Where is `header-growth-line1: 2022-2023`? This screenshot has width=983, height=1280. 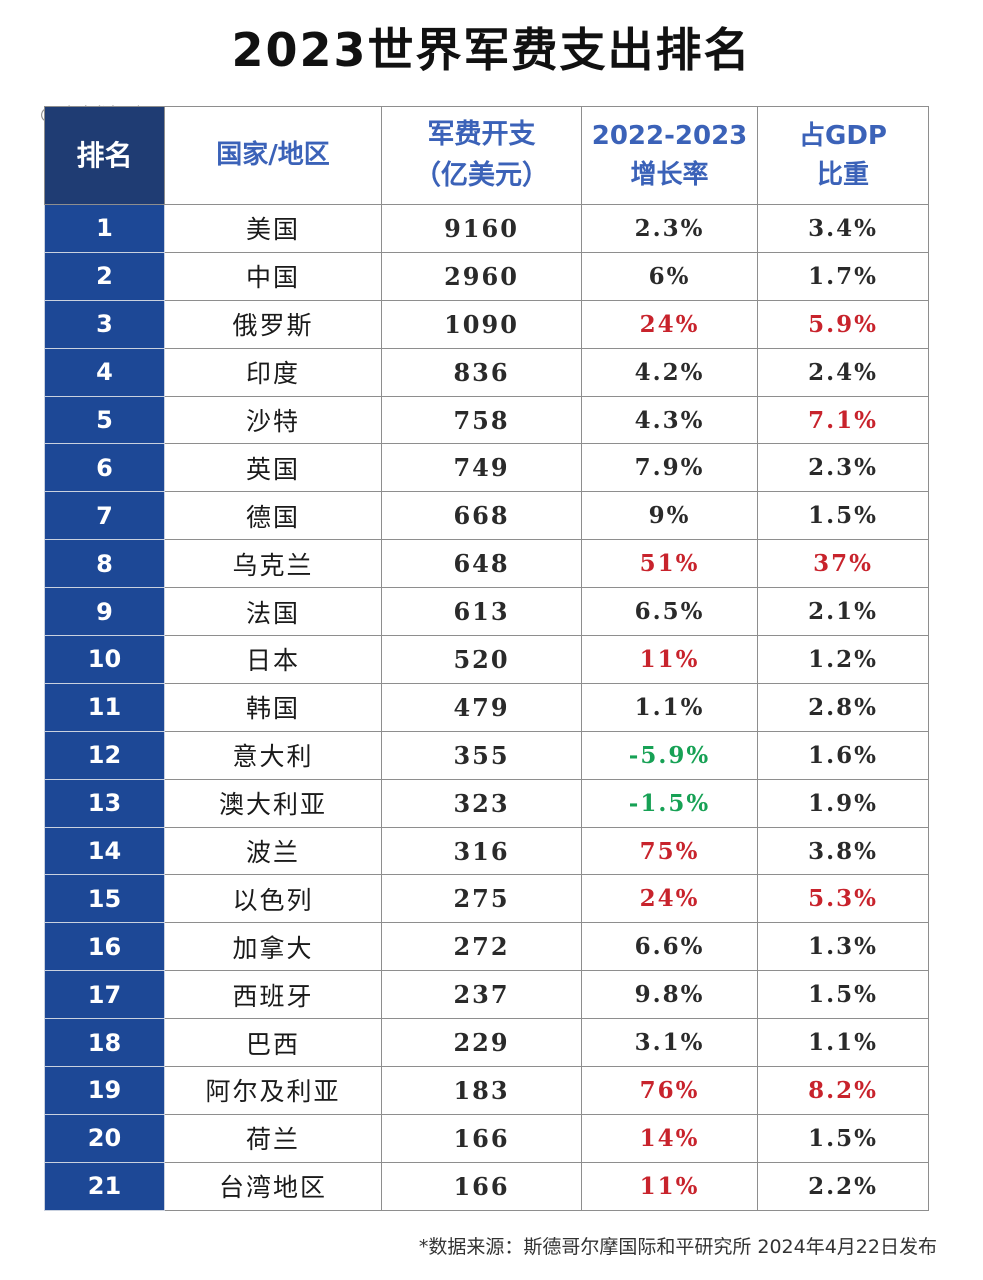
header-growth-line1: 2022-2023 is located at coordinates (669, 135).